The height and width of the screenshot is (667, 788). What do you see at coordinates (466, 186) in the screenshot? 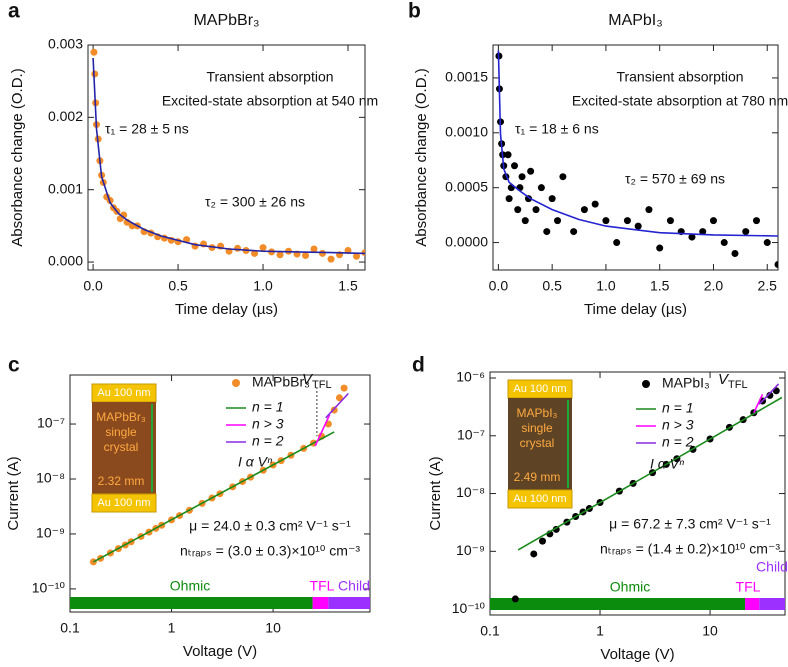
I see `y-tick-label: 0.0005` at bounding box center [466, 186].